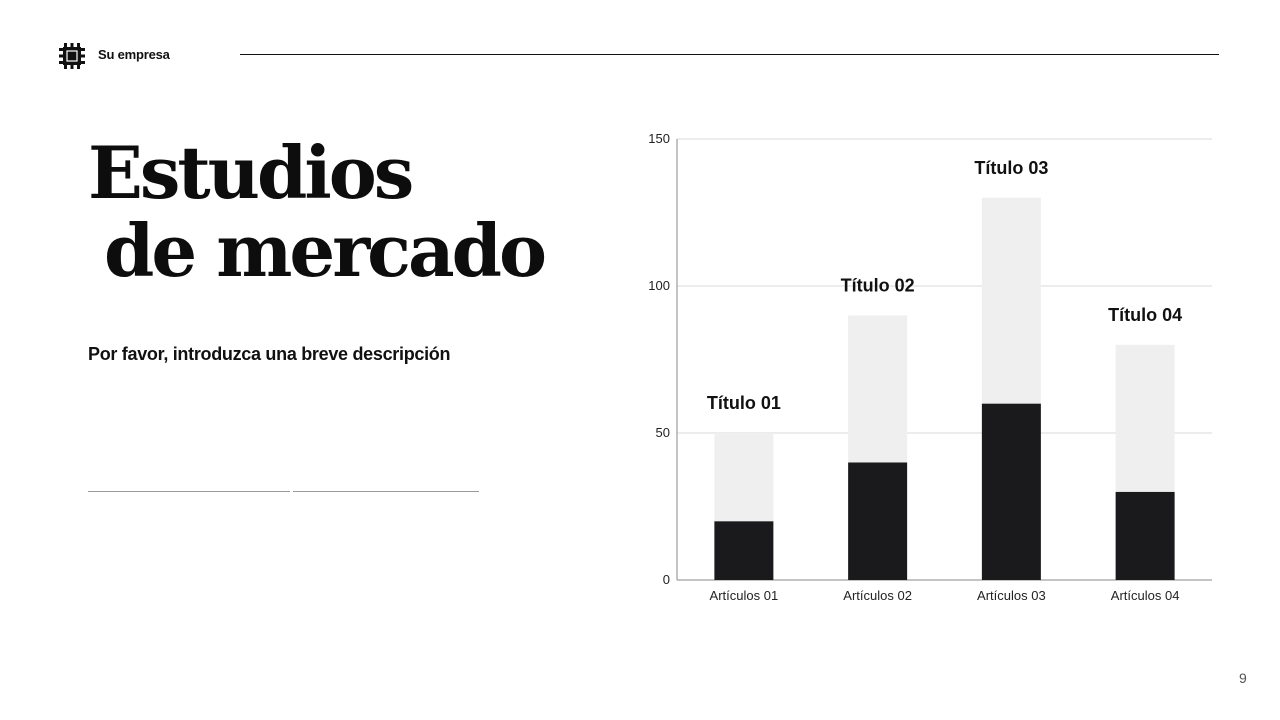 This screenshot has height=720, width=1280. Describe the element at coordinates (1145, 595) in the screenshot. I see `x-tick-label: Artículos 04` at that location.